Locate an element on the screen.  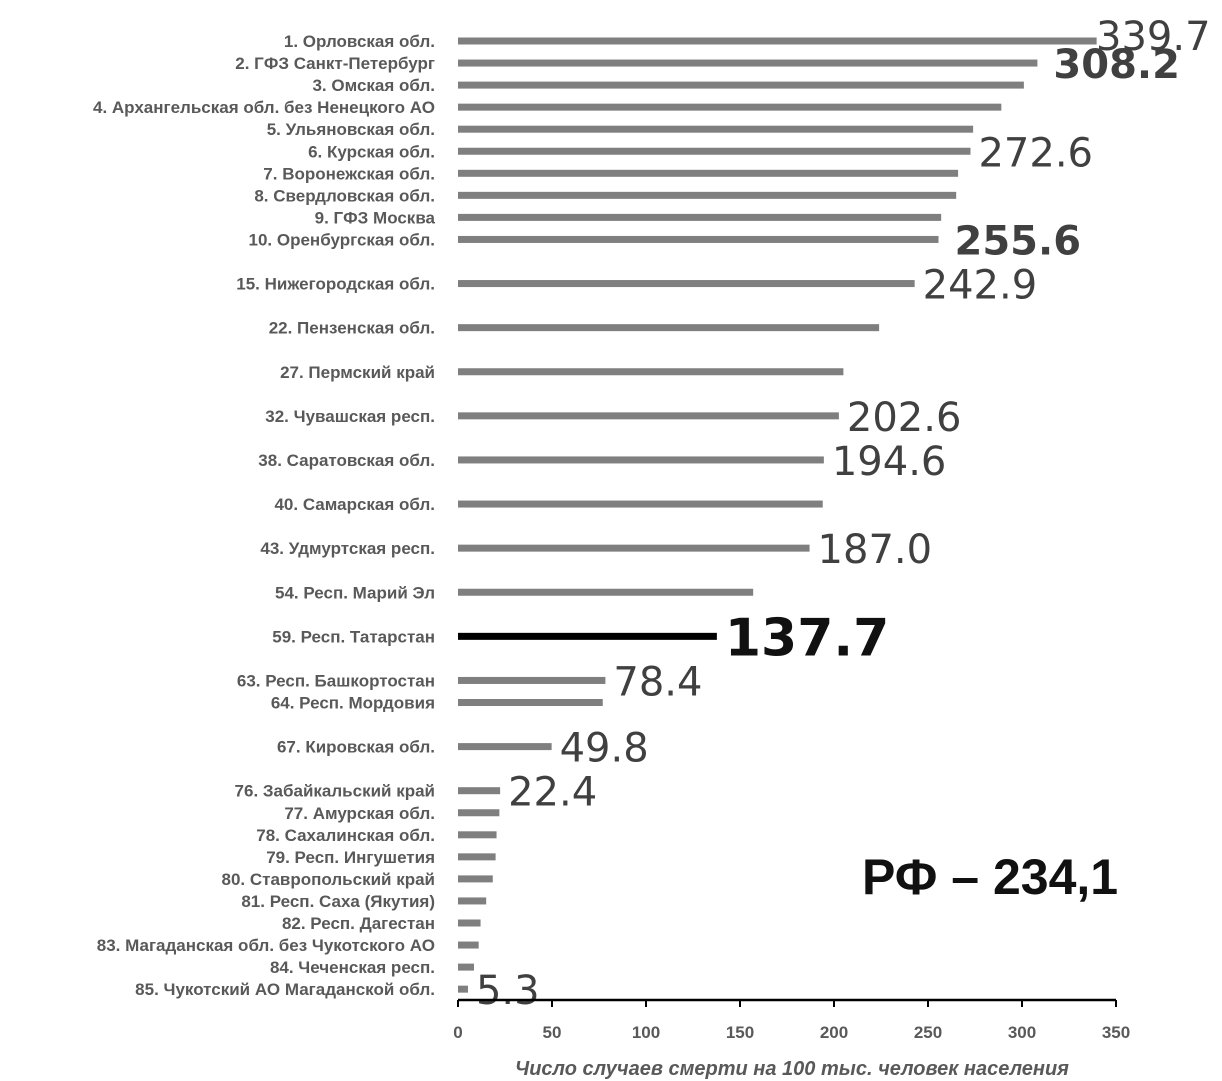
category-label: 10. Оренбургская обл. is located at coordinates (342, 239).